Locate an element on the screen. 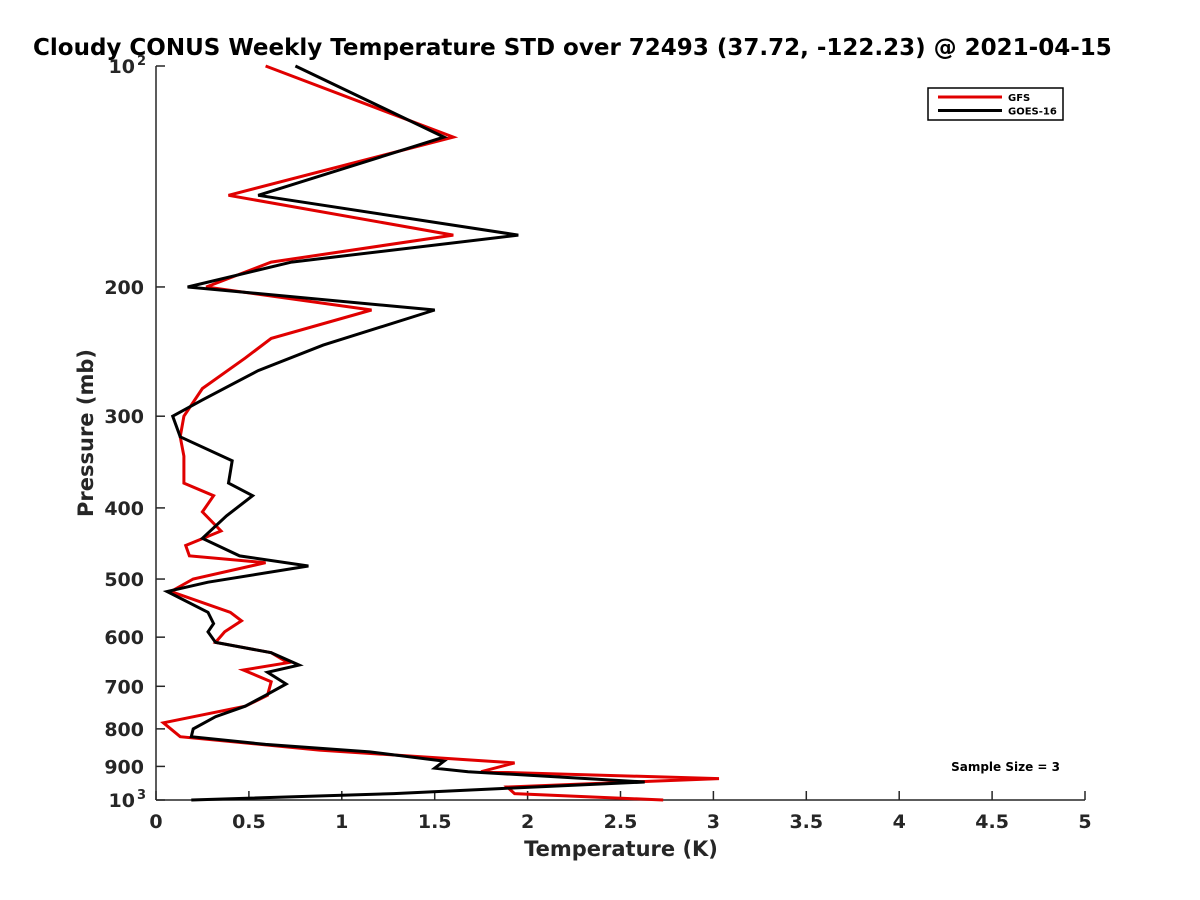 This screenshot has width=1200, height=900. legend: GFS GOES-16 is located at coordinates (995, 104).